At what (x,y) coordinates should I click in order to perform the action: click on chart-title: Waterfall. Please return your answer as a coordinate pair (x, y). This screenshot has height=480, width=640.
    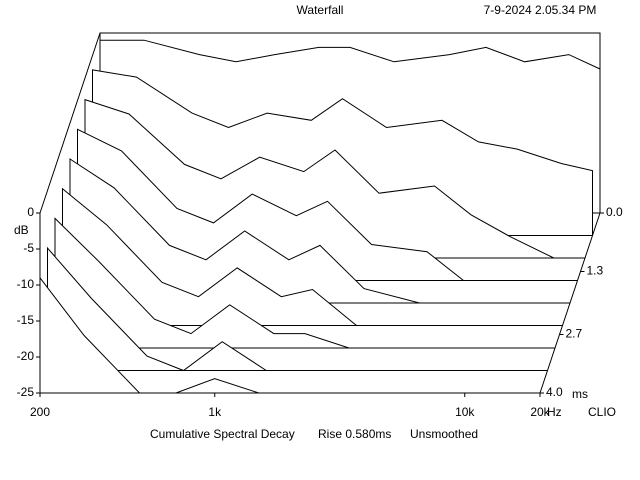
    Looking at the image, I should click on (320, 10).